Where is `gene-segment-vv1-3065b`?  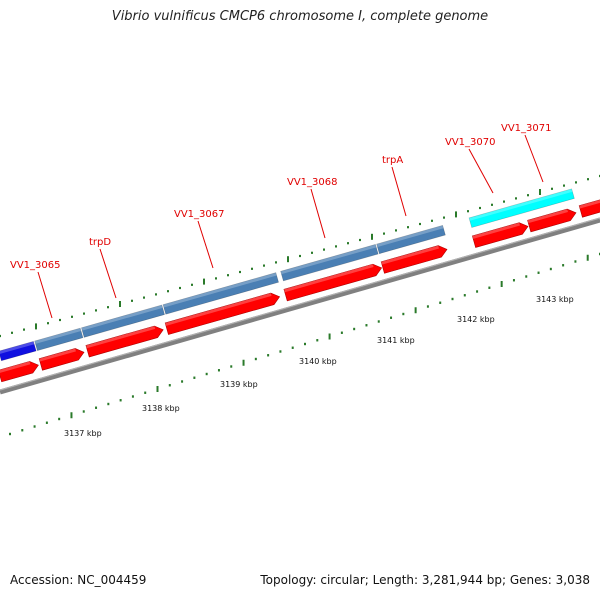
gene-segment-vv1-3065b is located at coordinates (59, 339).